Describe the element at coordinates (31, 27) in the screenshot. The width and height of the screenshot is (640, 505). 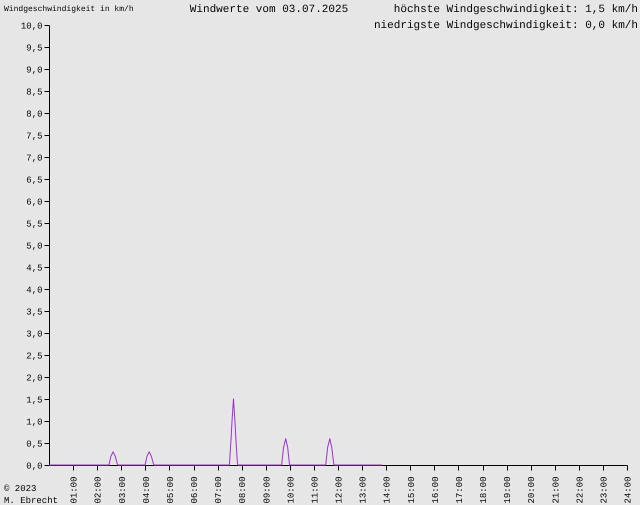
I see `y-tick-label: 10,0` at that location.